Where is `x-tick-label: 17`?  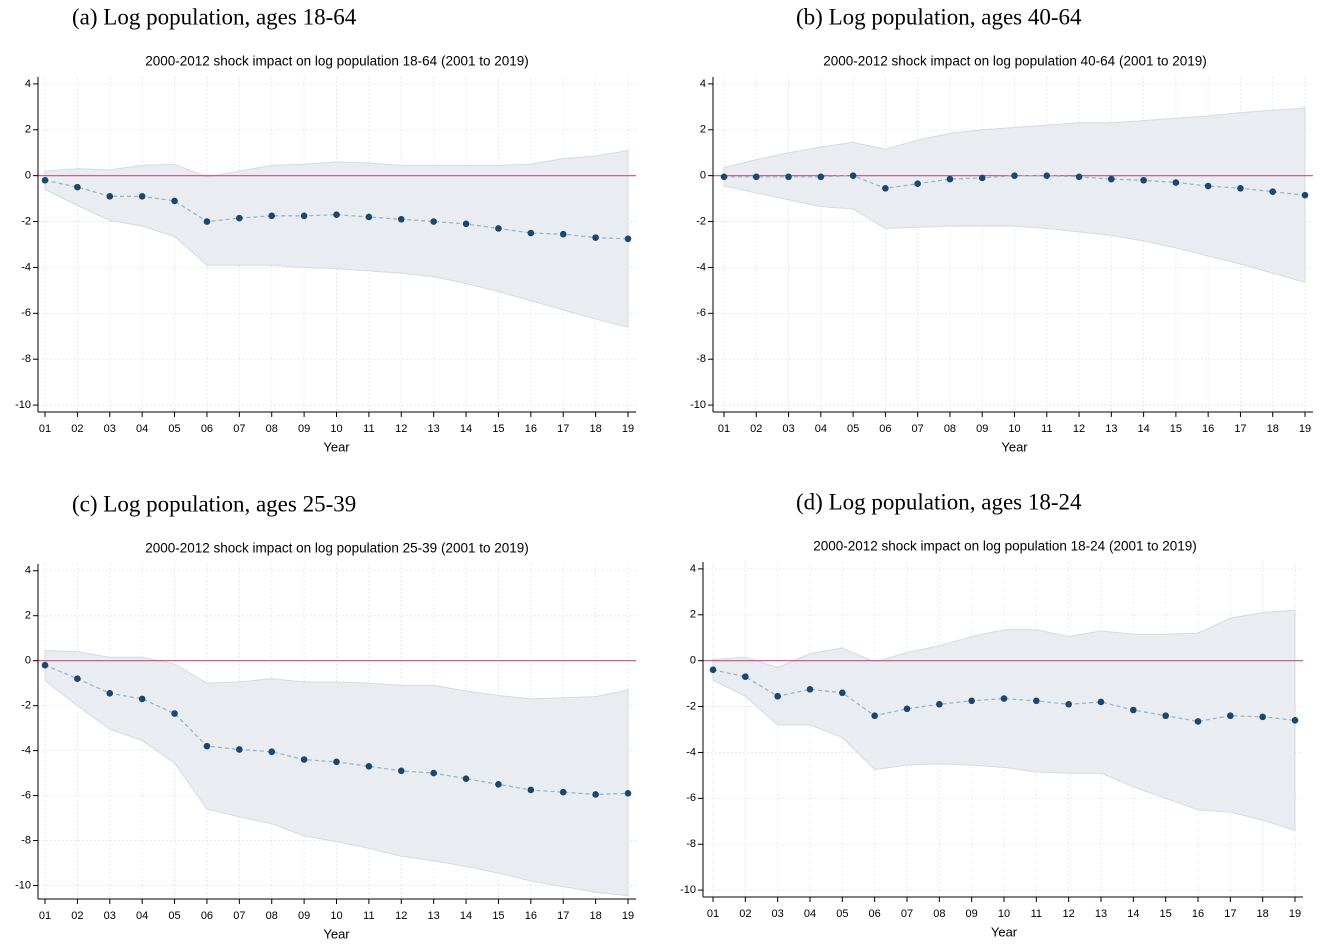
x-tick-label: 17 is located at coordinates (1240, 429).